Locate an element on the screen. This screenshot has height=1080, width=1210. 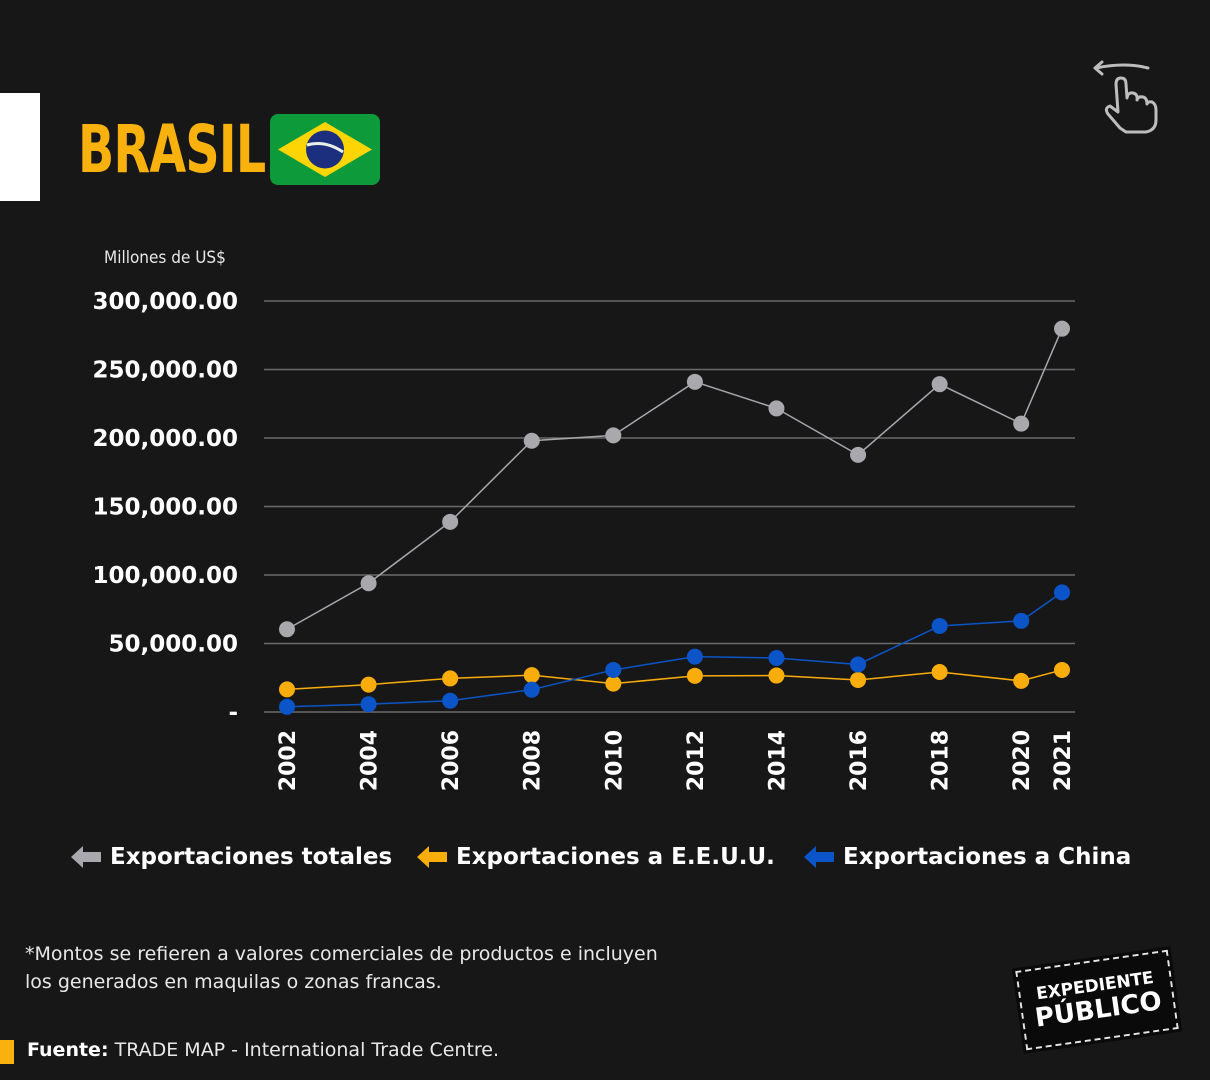
brazil-flag-icon is located at coordinates (325, 149).